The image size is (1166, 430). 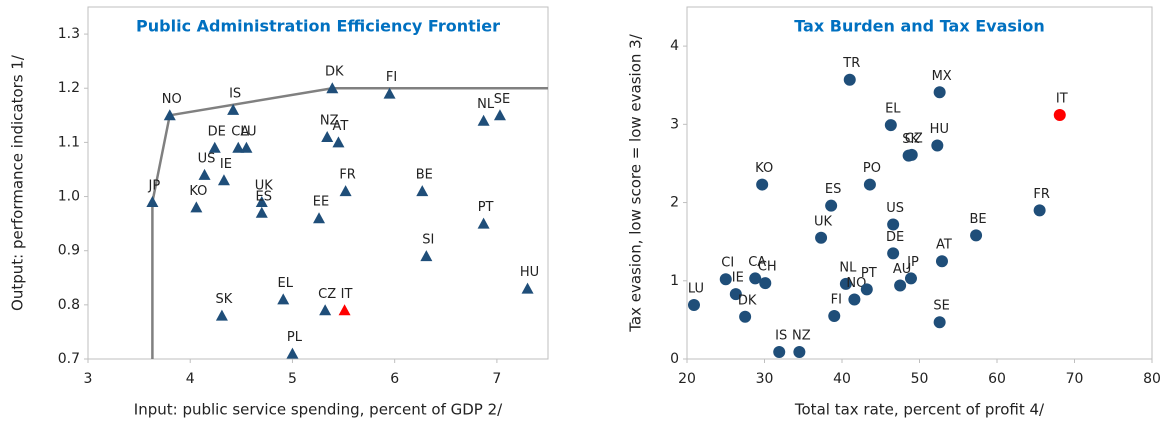 I want to click on y-tick-label: 0.7, so click(x=69, y=359).